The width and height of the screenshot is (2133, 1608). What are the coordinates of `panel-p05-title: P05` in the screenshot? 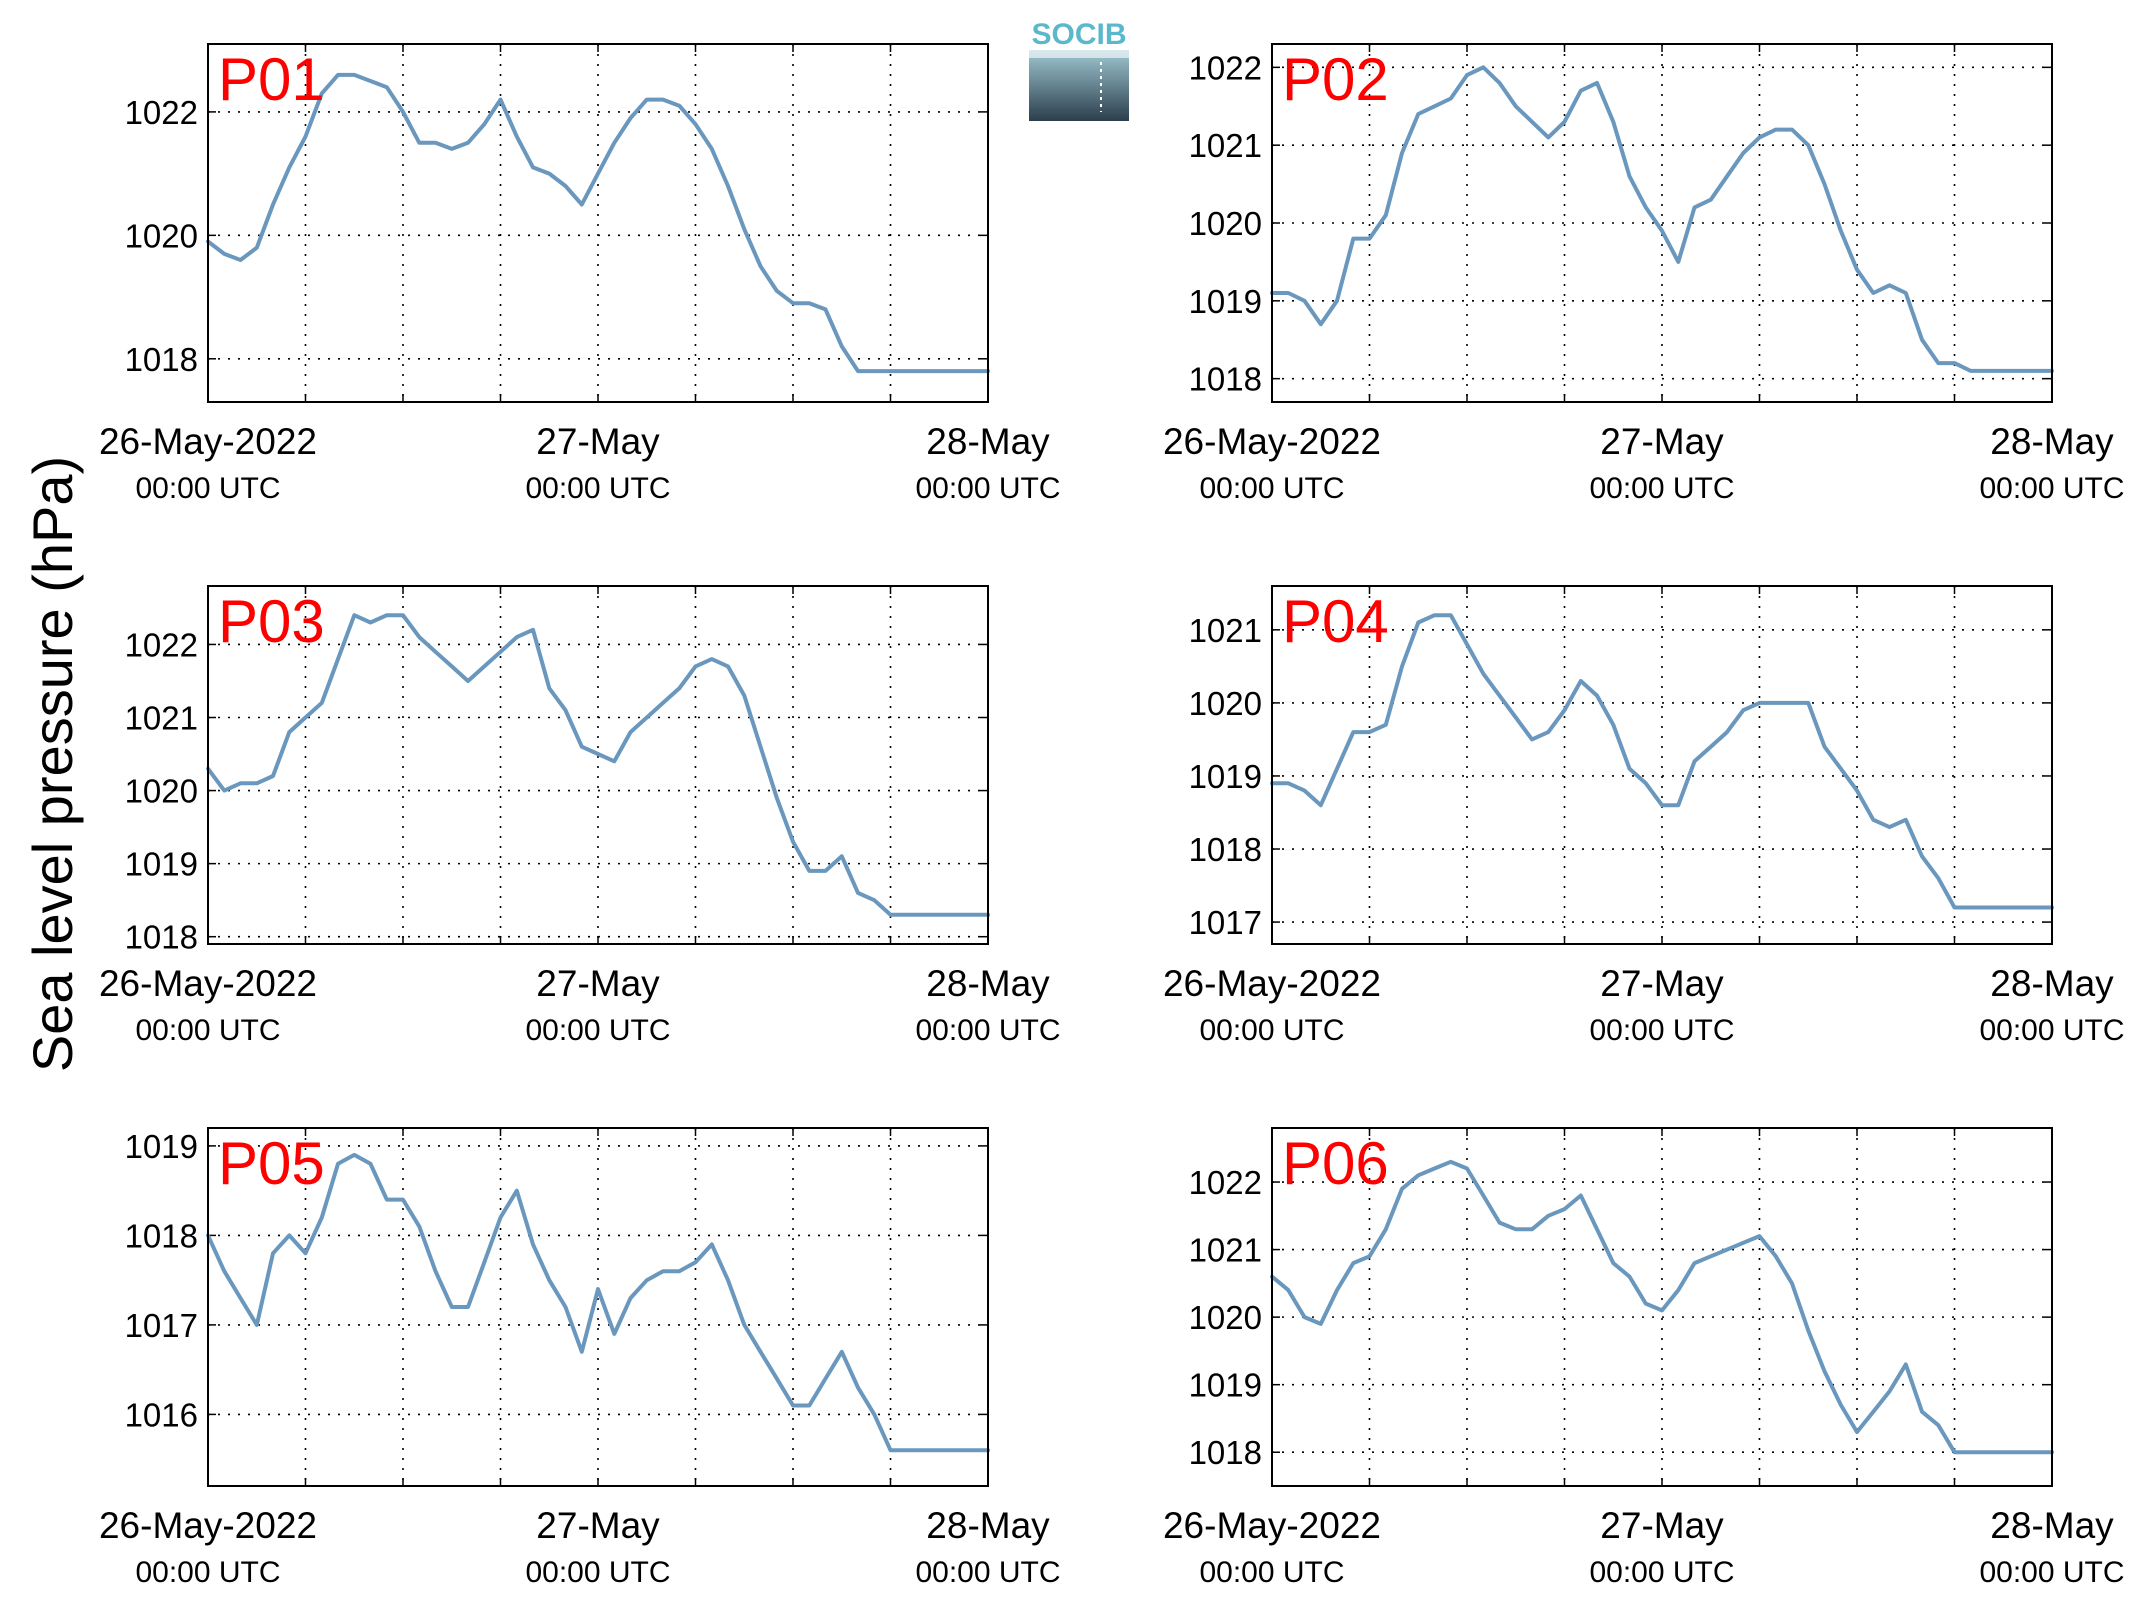 It's located at (271, 1163).